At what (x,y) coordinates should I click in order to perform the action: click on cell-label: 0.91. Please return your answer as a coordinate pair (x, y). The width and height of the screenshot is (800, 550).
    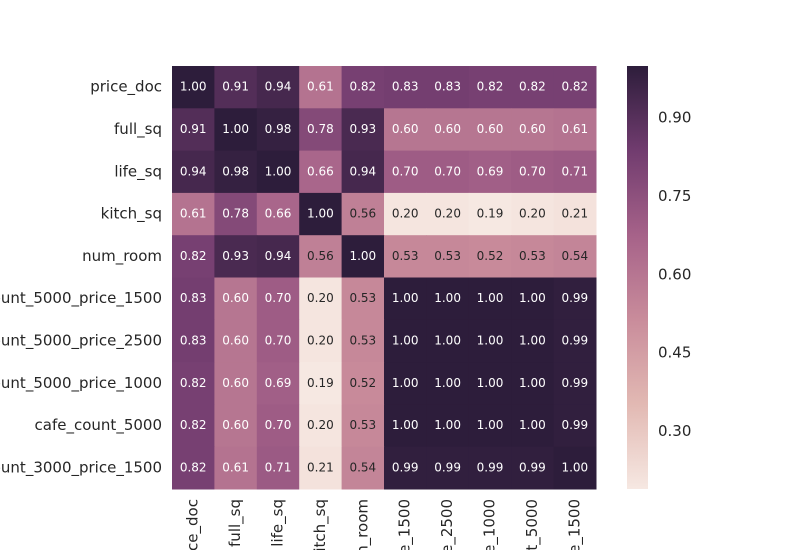
    Looking at the image, I should click on (235, 87).